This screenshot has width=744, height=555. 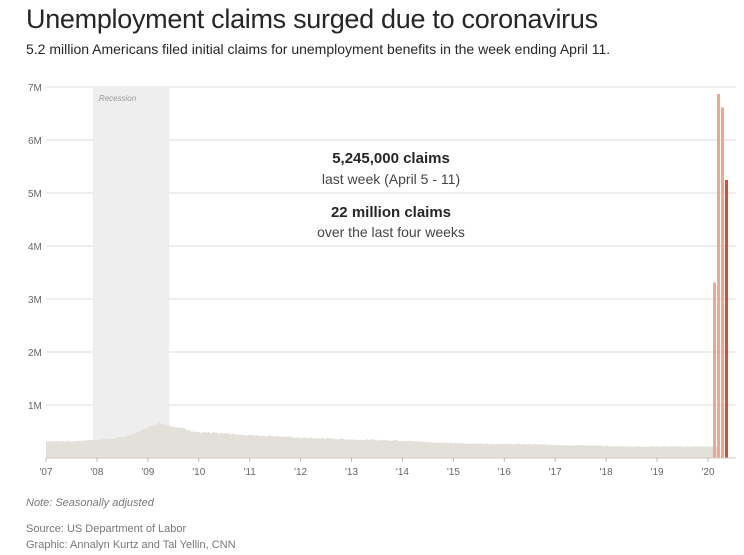 I want to click on annotation-four-week-value: 22 million claims, so click(x=391, y=212).